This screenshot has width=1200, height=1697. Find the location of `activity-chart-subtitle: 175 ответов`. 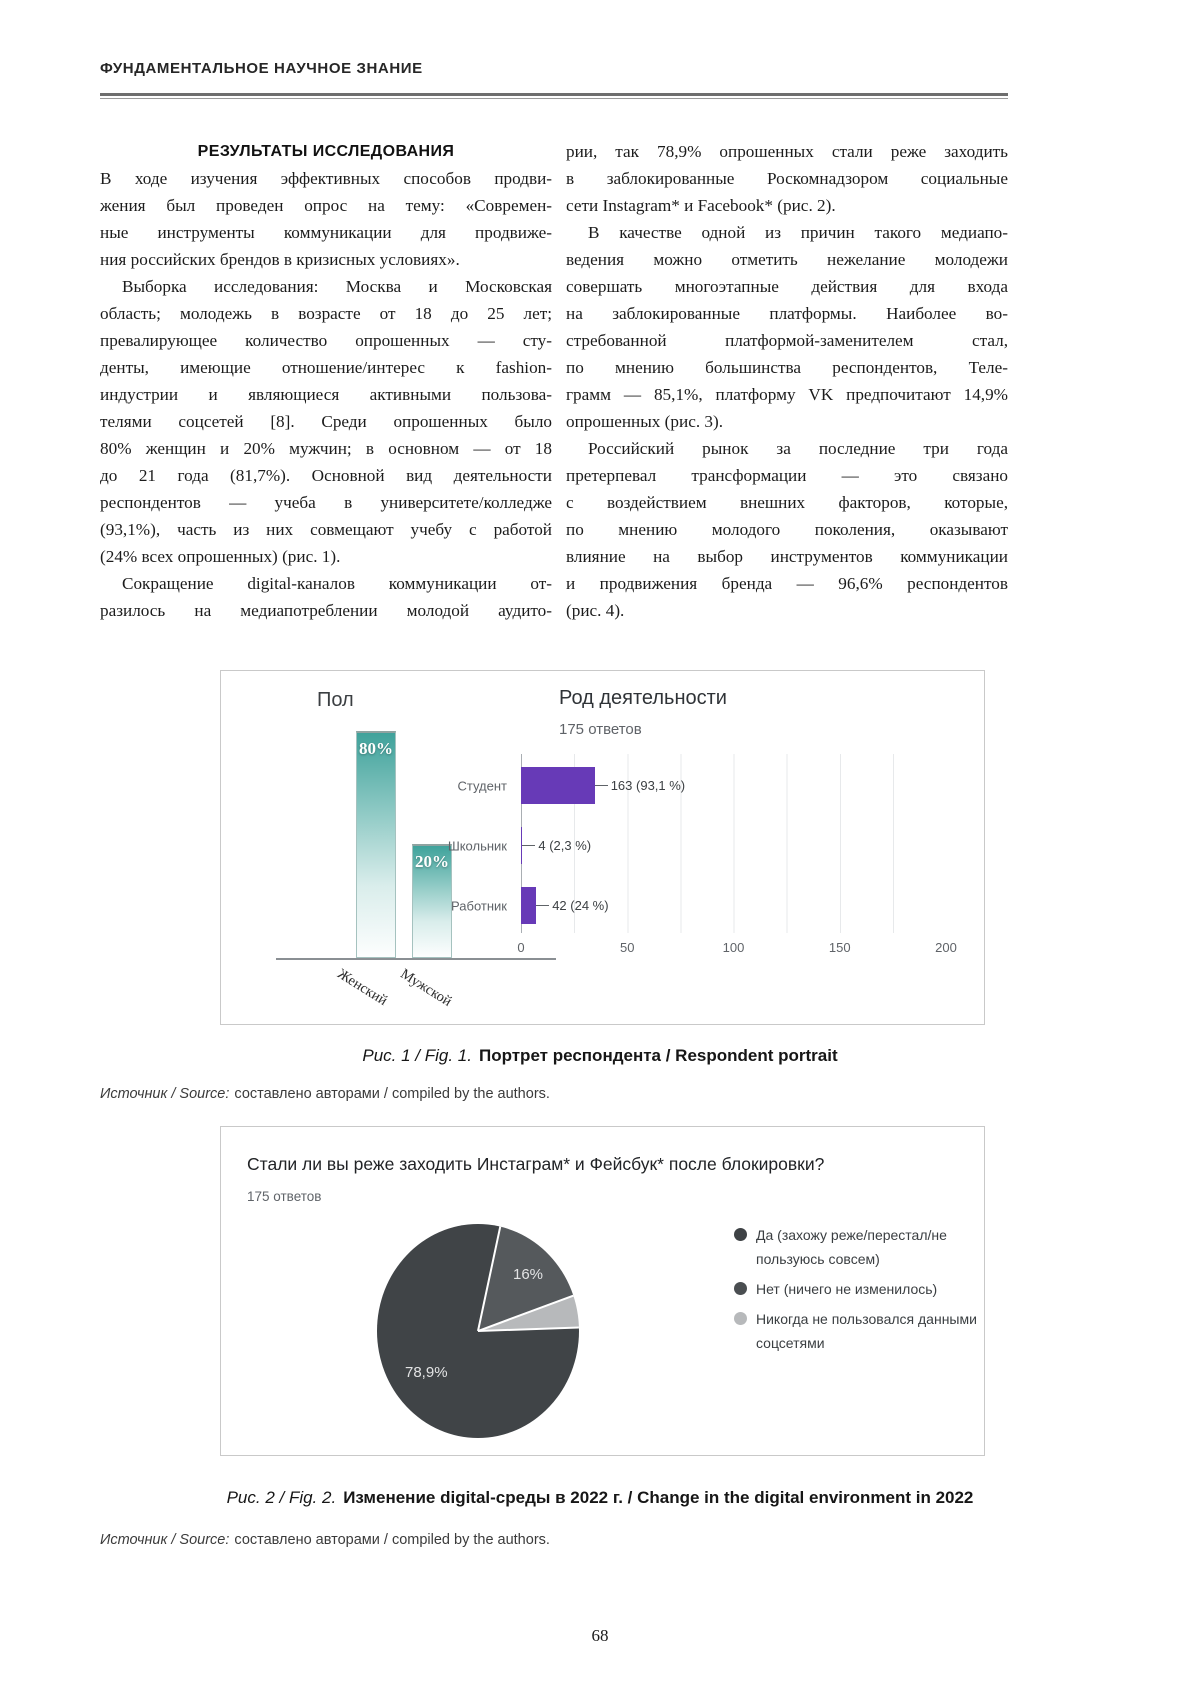

activity-chart-subtitle: 175 ответов is located at coordinates (600, 729).